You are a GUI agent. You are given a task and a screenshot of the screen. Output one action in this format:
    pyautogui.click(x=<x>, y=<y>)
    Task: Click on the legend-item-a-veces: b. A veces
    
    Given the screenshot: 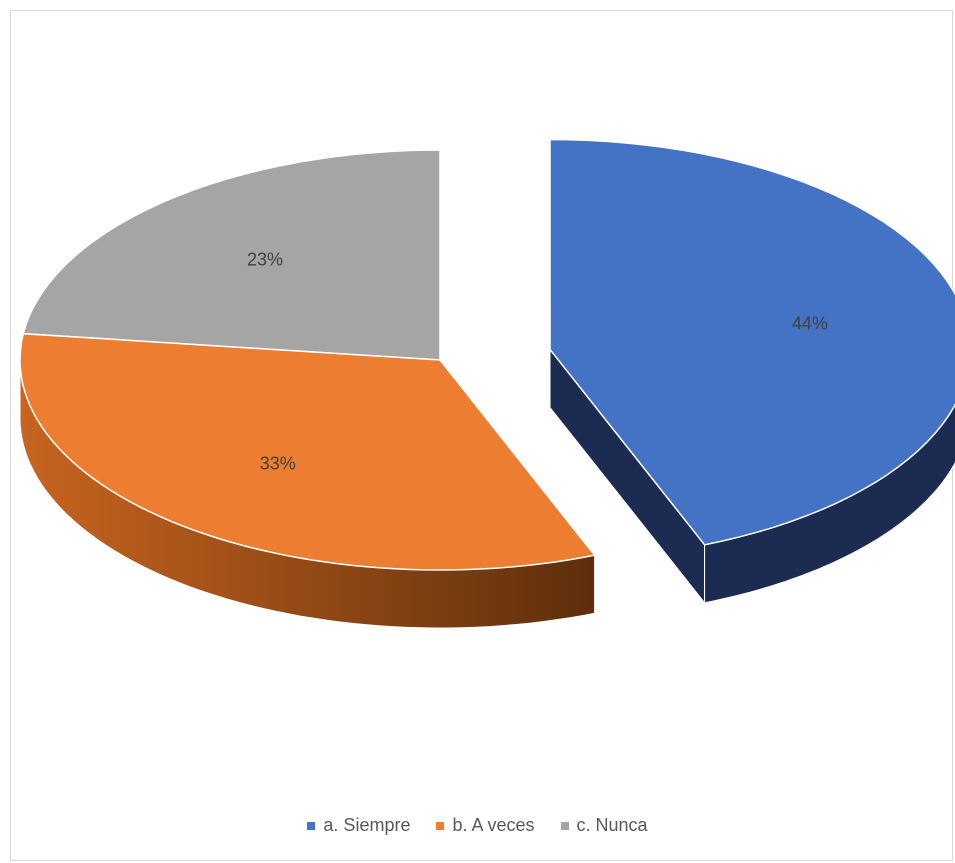 What is the action you would take?
    pyautogui.click(x=485, y=825)
    